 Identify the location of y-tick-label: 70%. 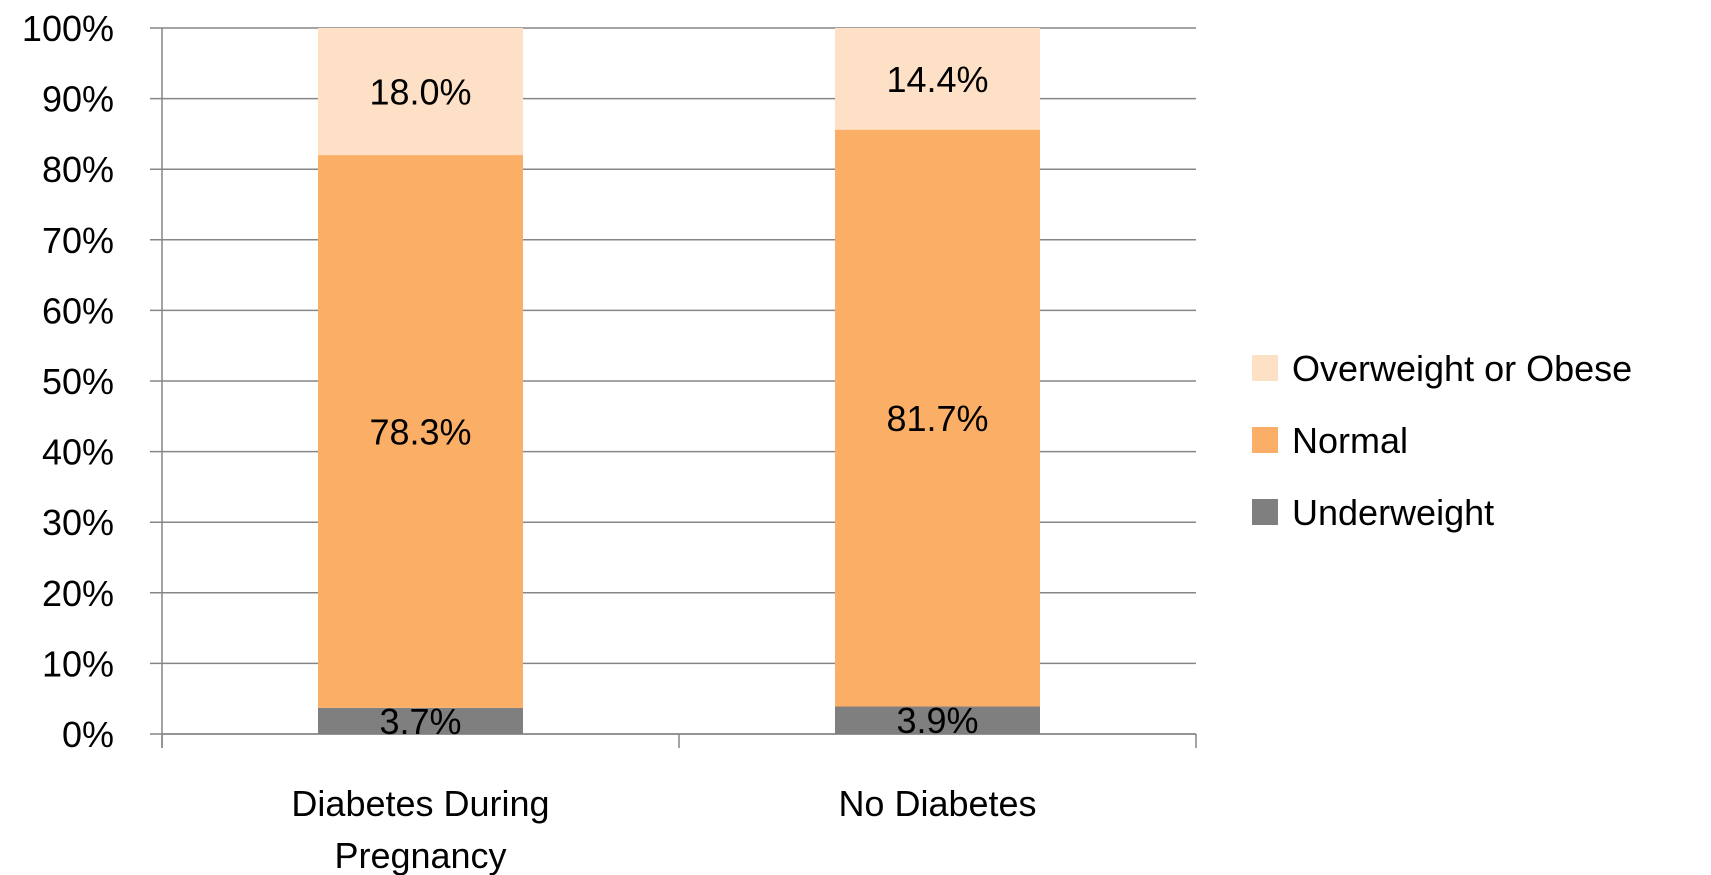
(78, 240).